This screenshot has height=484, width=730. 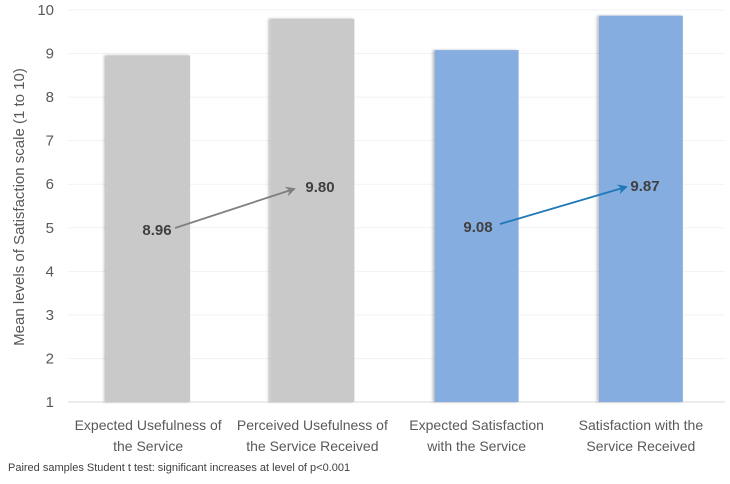 What do you see at coordinates (319, 187) in the screenshot?
I see `data-label: 9.80` at bounding box center [319, 187].